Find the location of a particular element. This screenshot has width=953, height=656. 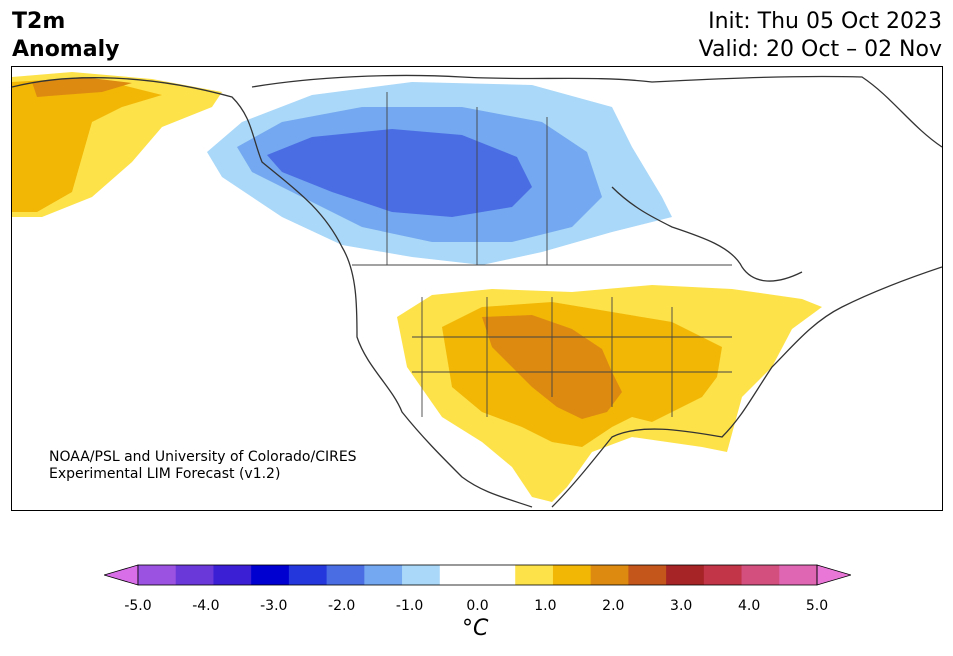

colorbar-tick-label: 4.0 is located at coordinates (749, 606).